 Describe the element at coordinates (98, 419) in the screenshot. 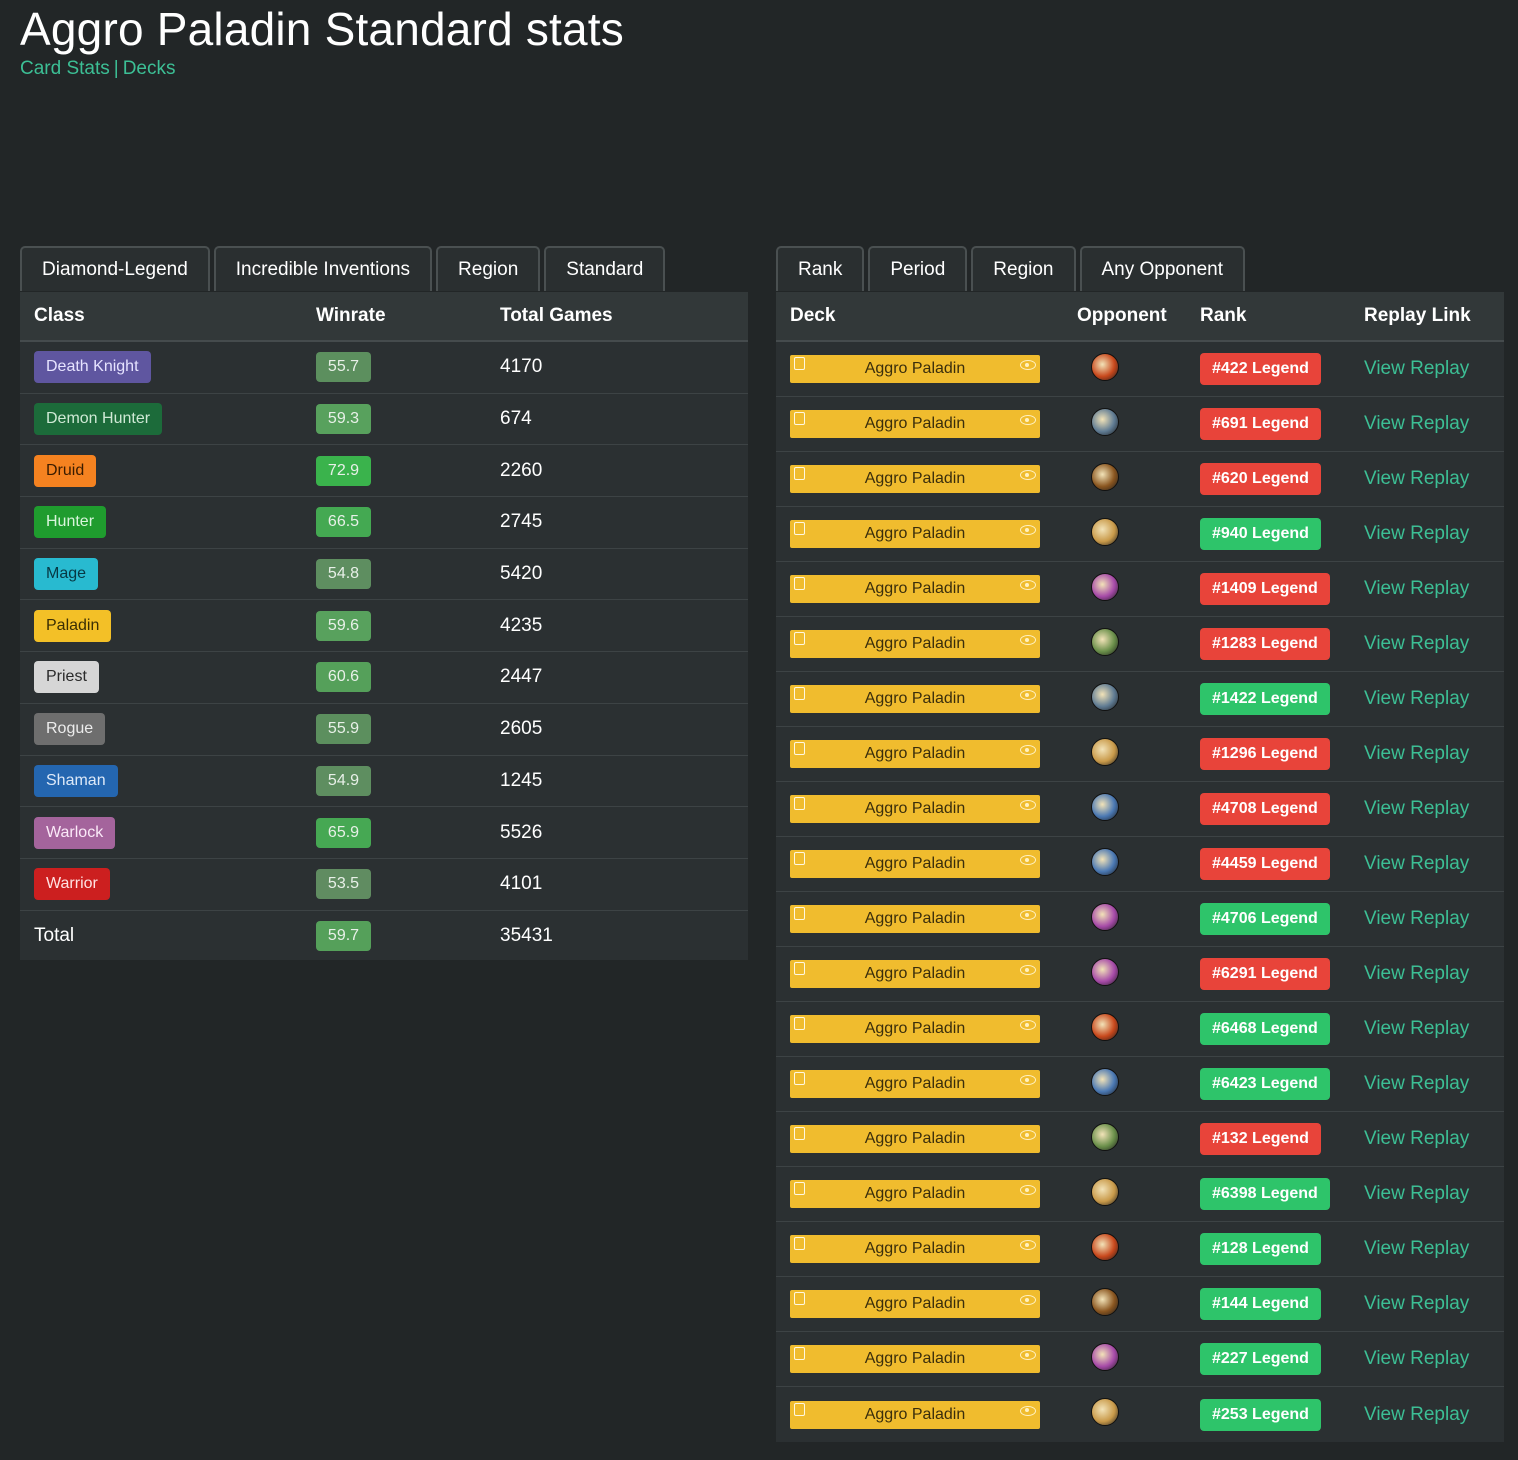

I see `class-badge: Demon Hunter` at that location.